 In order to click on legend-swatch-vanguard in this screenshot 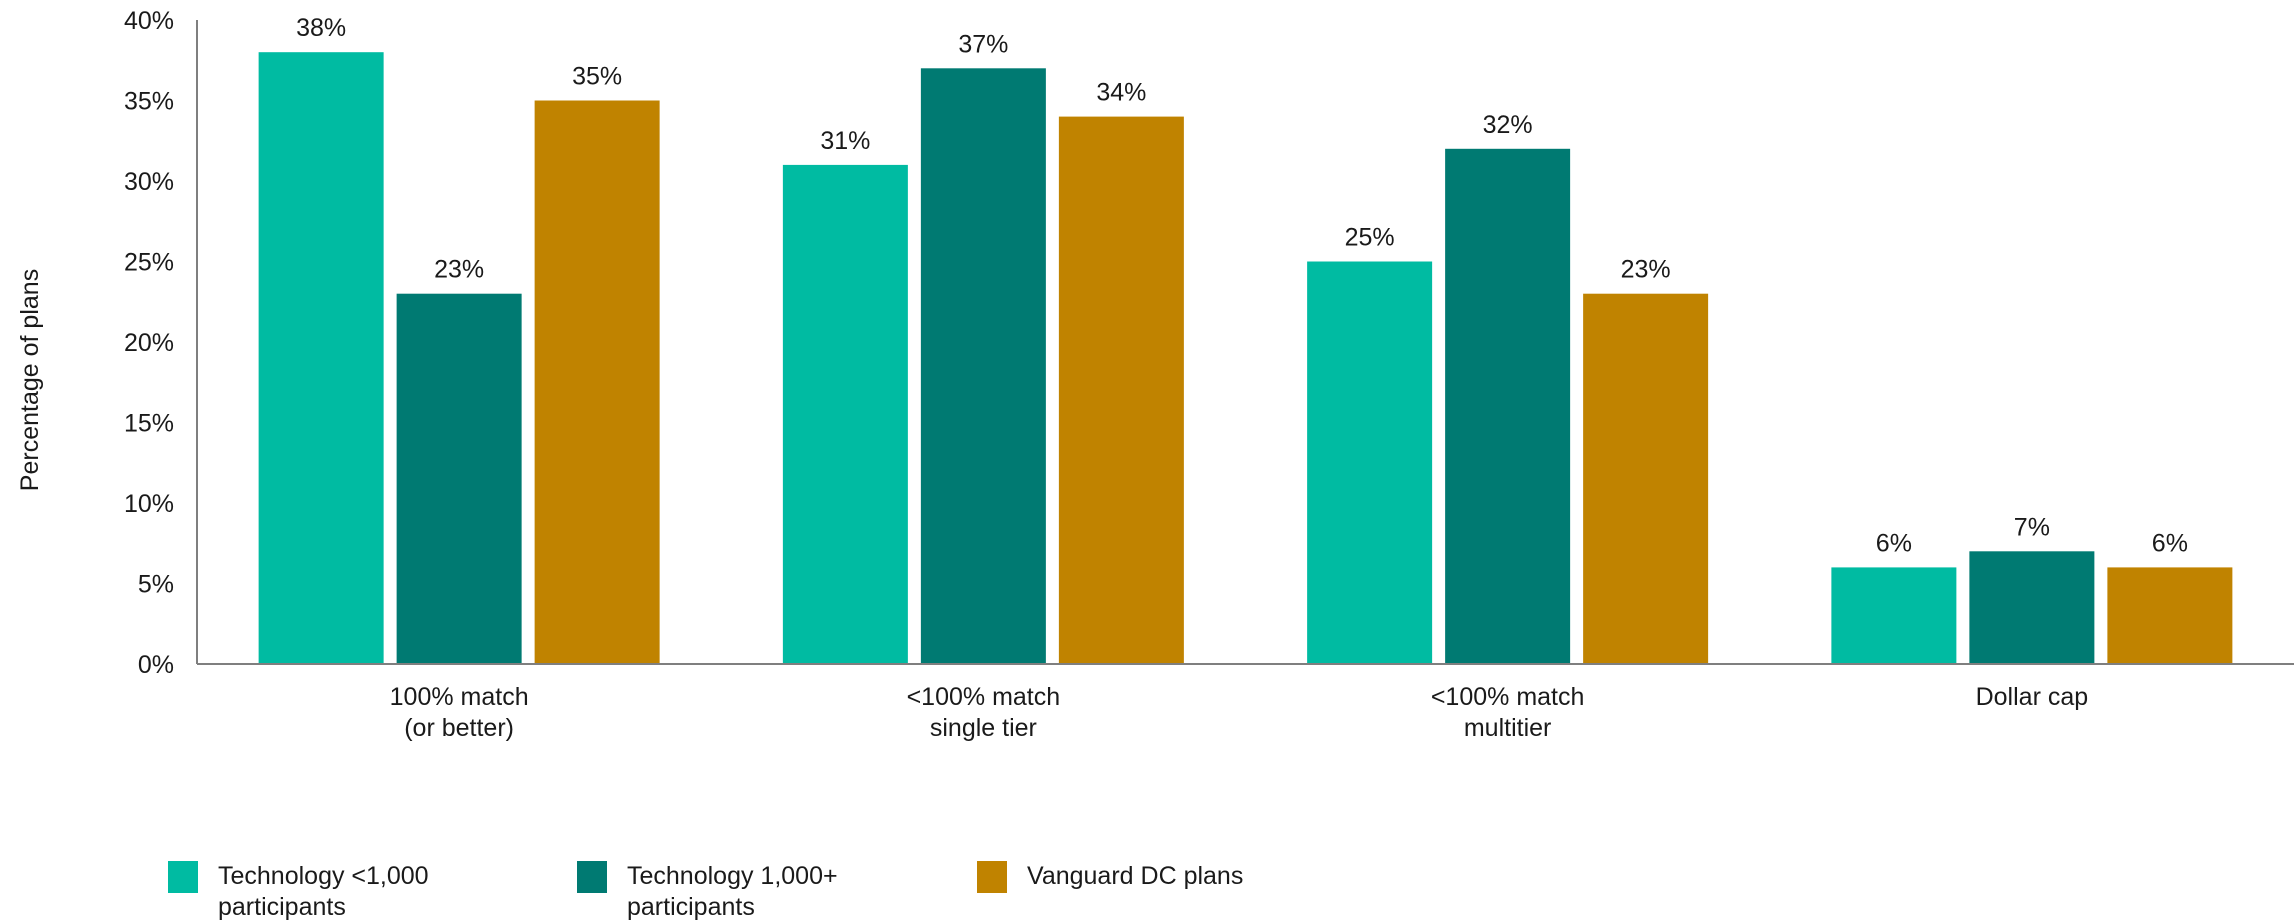, I will do `click(992, 877)`.